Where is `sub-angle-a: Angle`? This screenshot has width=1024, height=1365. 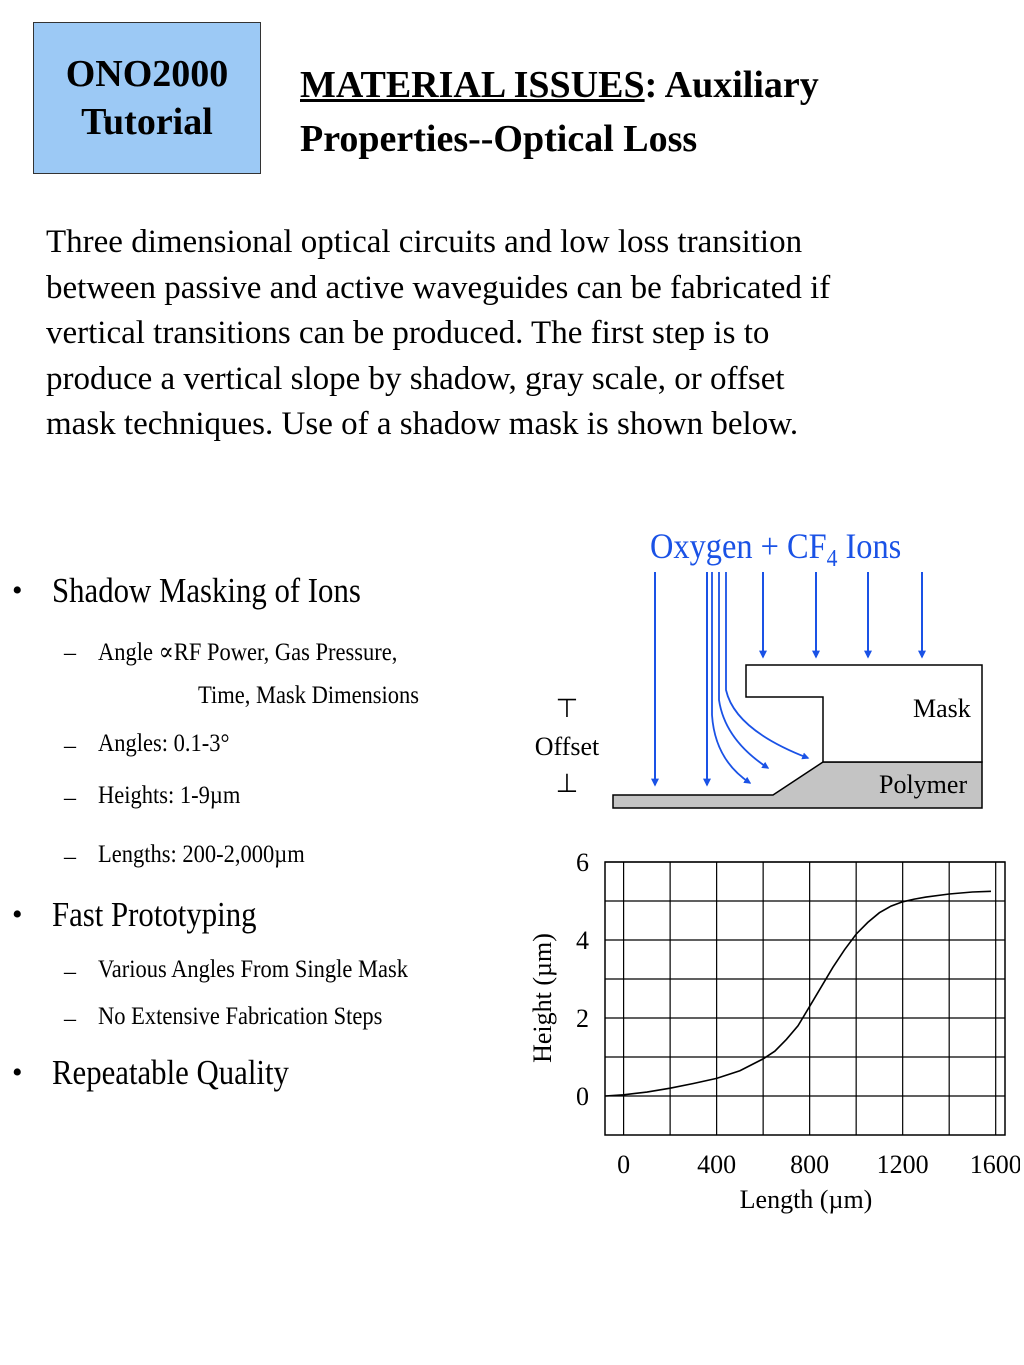 sub-angle-a: Angle is located at coordinates (128, 652).